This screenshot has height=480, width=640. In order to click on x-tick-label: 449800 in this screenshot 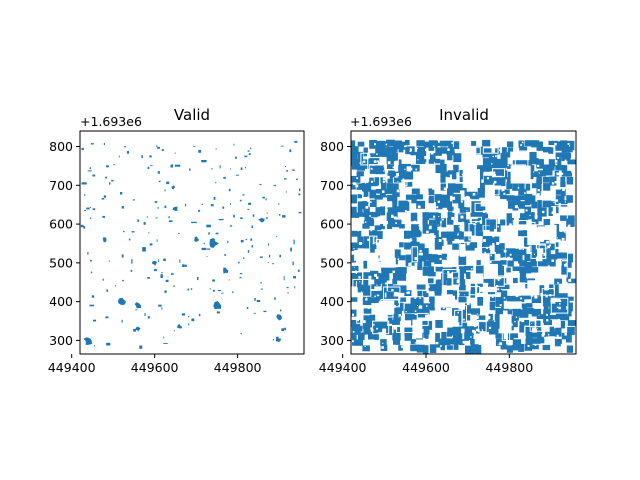, I will do `click(509, 367)`.